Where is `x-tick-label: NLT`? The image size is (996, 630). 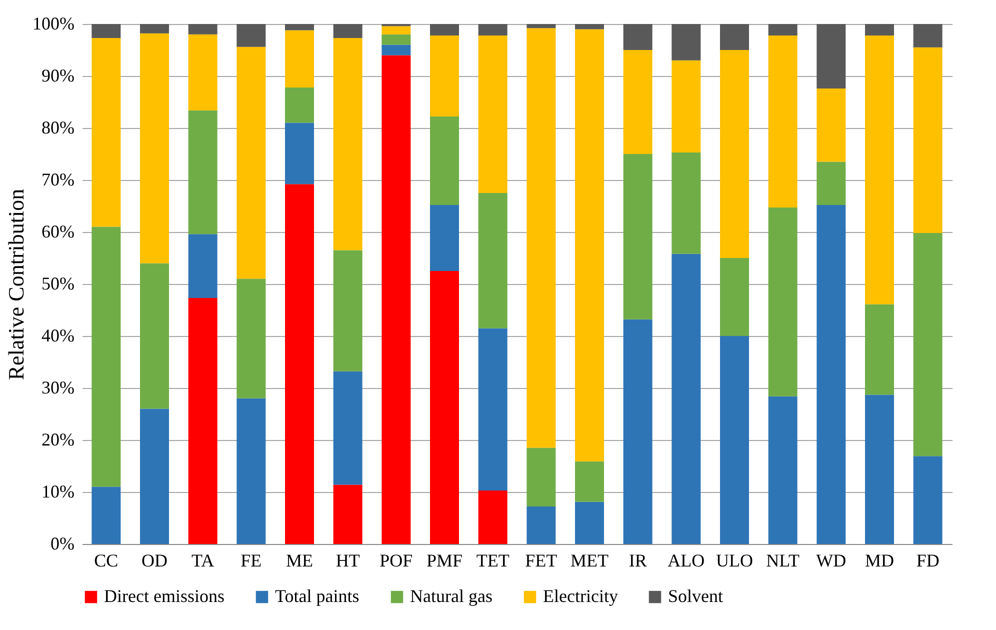
x-tick-label: NLT is located at coordinates (783, 560).